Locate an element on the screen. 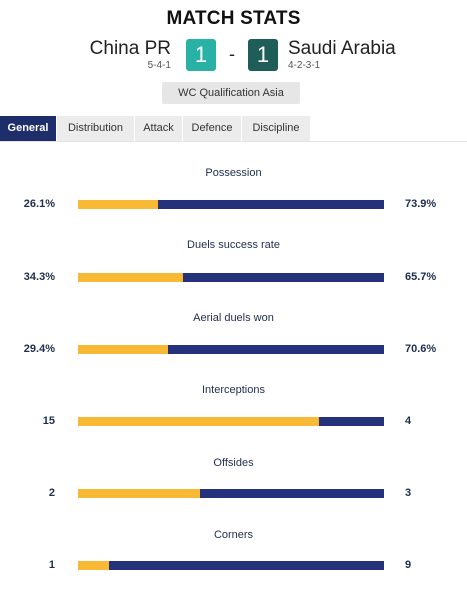 This screenshot has width=467, height=600. home-team: China PR 5-4-1 is located at coordinates (130, 55).